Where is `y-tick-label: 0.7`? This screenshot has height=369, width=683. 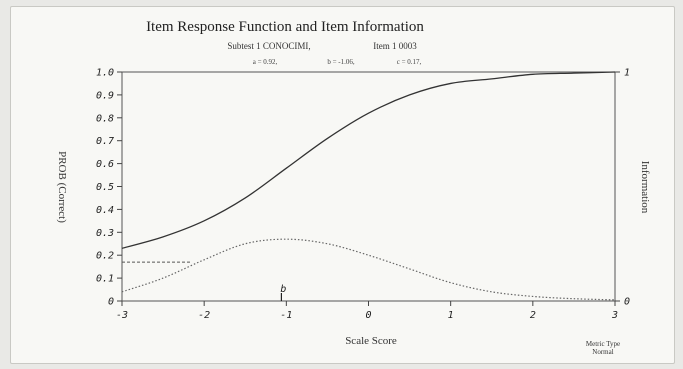 y-tick-label: 0.7 is located at coordinates (105, 141).